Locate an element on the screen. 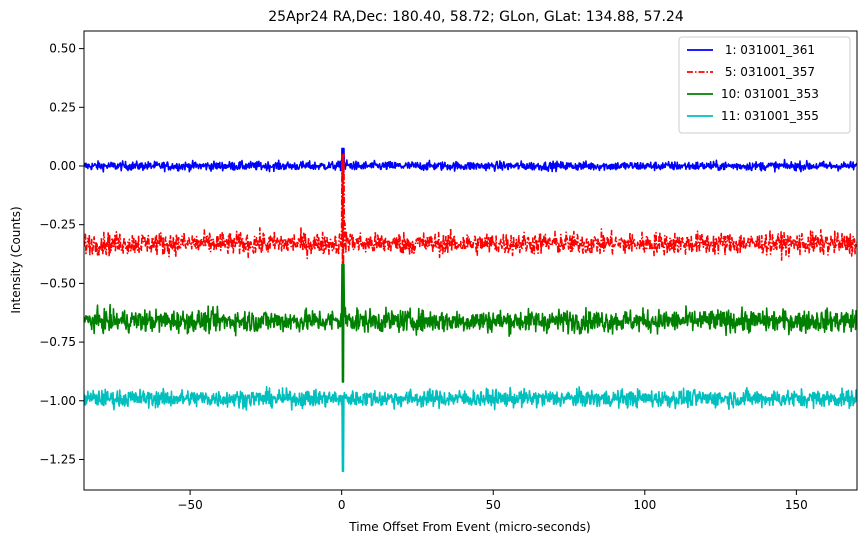 Image resolution: width=866 pixels, height=545 pixels. x-tick-label: 50 is located at coordinates (493, 505).